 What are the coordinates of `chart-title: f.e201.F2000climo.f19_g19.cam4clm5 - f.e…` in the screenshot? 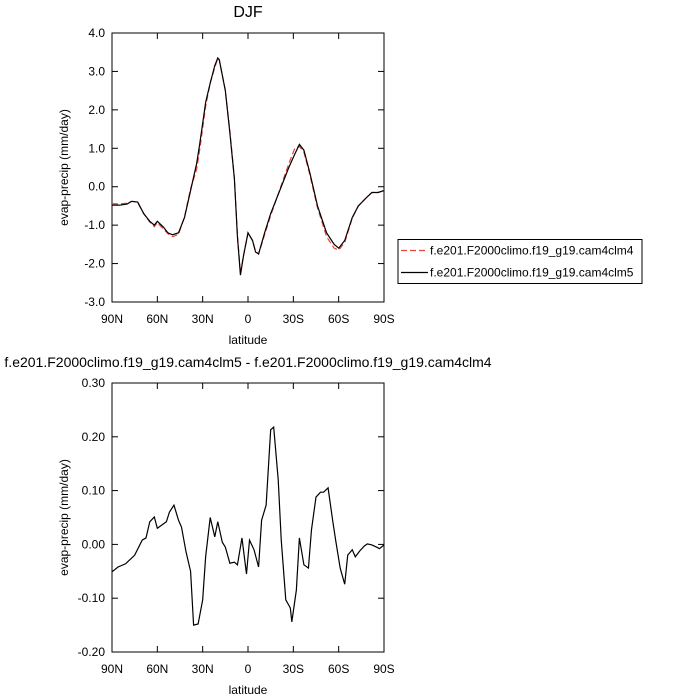 It's located at (247, 362).